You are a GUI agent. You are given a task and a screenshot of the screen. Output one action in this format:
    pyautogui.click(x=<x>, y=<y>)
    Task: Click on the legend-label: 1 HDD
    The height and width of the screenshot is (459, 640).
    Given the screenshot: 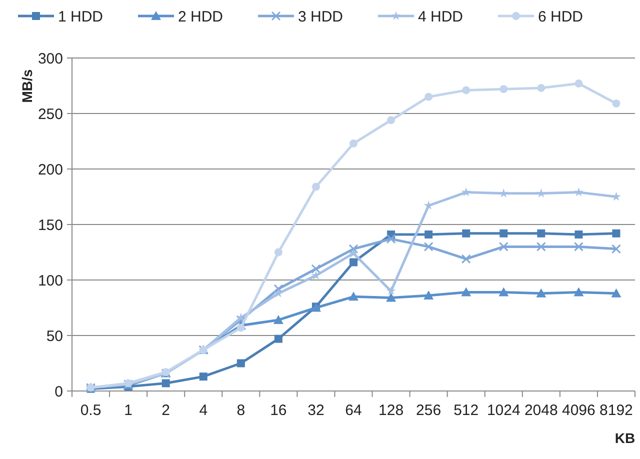 What is the action you would take?
    pyautogui.click(x=81, y=17)
    